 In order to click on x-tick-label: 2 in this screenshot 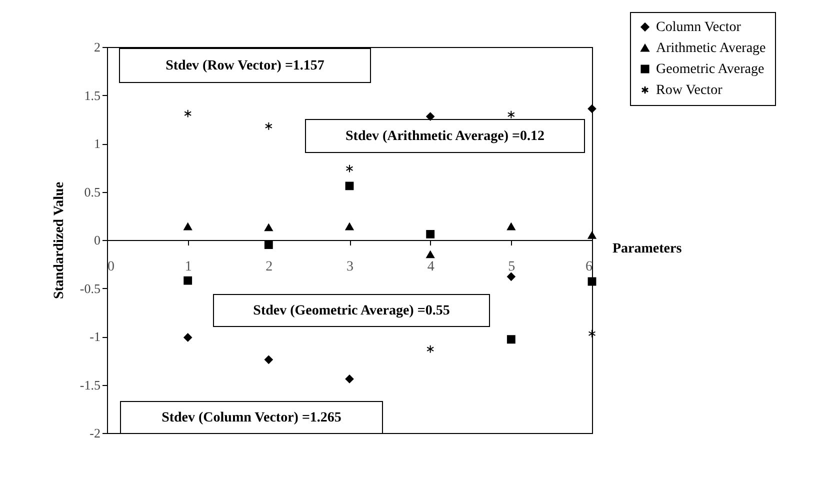, I will do `click(269, 267)`.